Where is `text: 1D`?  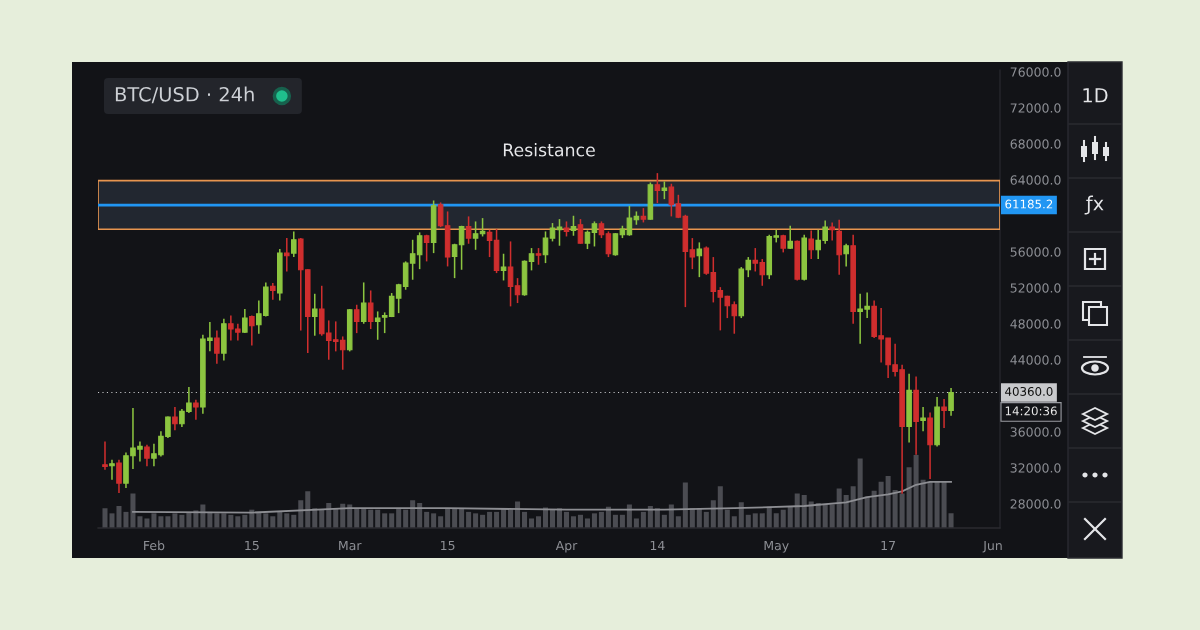
text: 1D is located at coordinates (1095, 95).